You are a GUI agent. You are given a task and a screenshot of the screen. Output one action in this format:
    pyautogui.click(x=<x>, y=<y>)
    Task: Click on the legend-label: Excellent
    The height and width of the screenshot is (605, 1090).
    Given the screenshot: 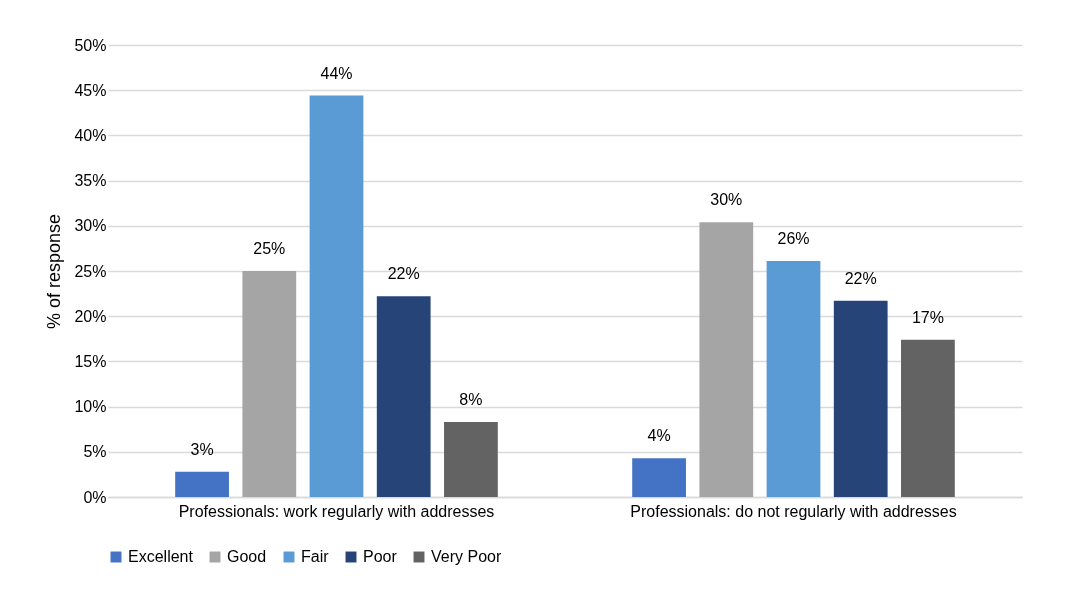 What is the action you would take?
    pyautogui.click(x=161, y=556)
    